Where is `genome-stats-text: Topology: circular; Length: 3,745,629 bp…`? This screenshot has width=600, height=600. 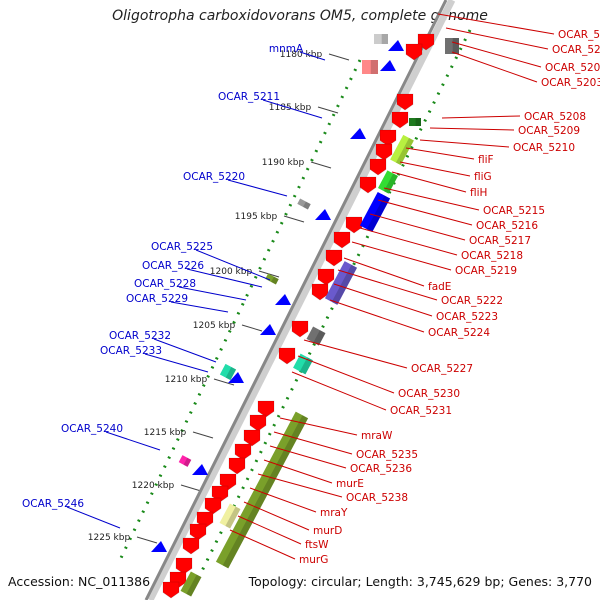
genome-stats-text: Topology: circular; Length: 3,745,629 bp… is located at coordinates (420, 581).